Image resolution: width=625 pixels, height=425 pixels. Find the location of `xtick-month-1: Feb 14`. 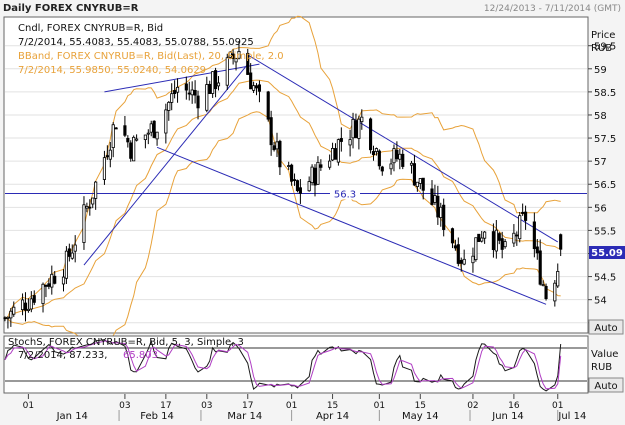

xtick-month-1: Feb 14 is located at coordinates (157, 416).